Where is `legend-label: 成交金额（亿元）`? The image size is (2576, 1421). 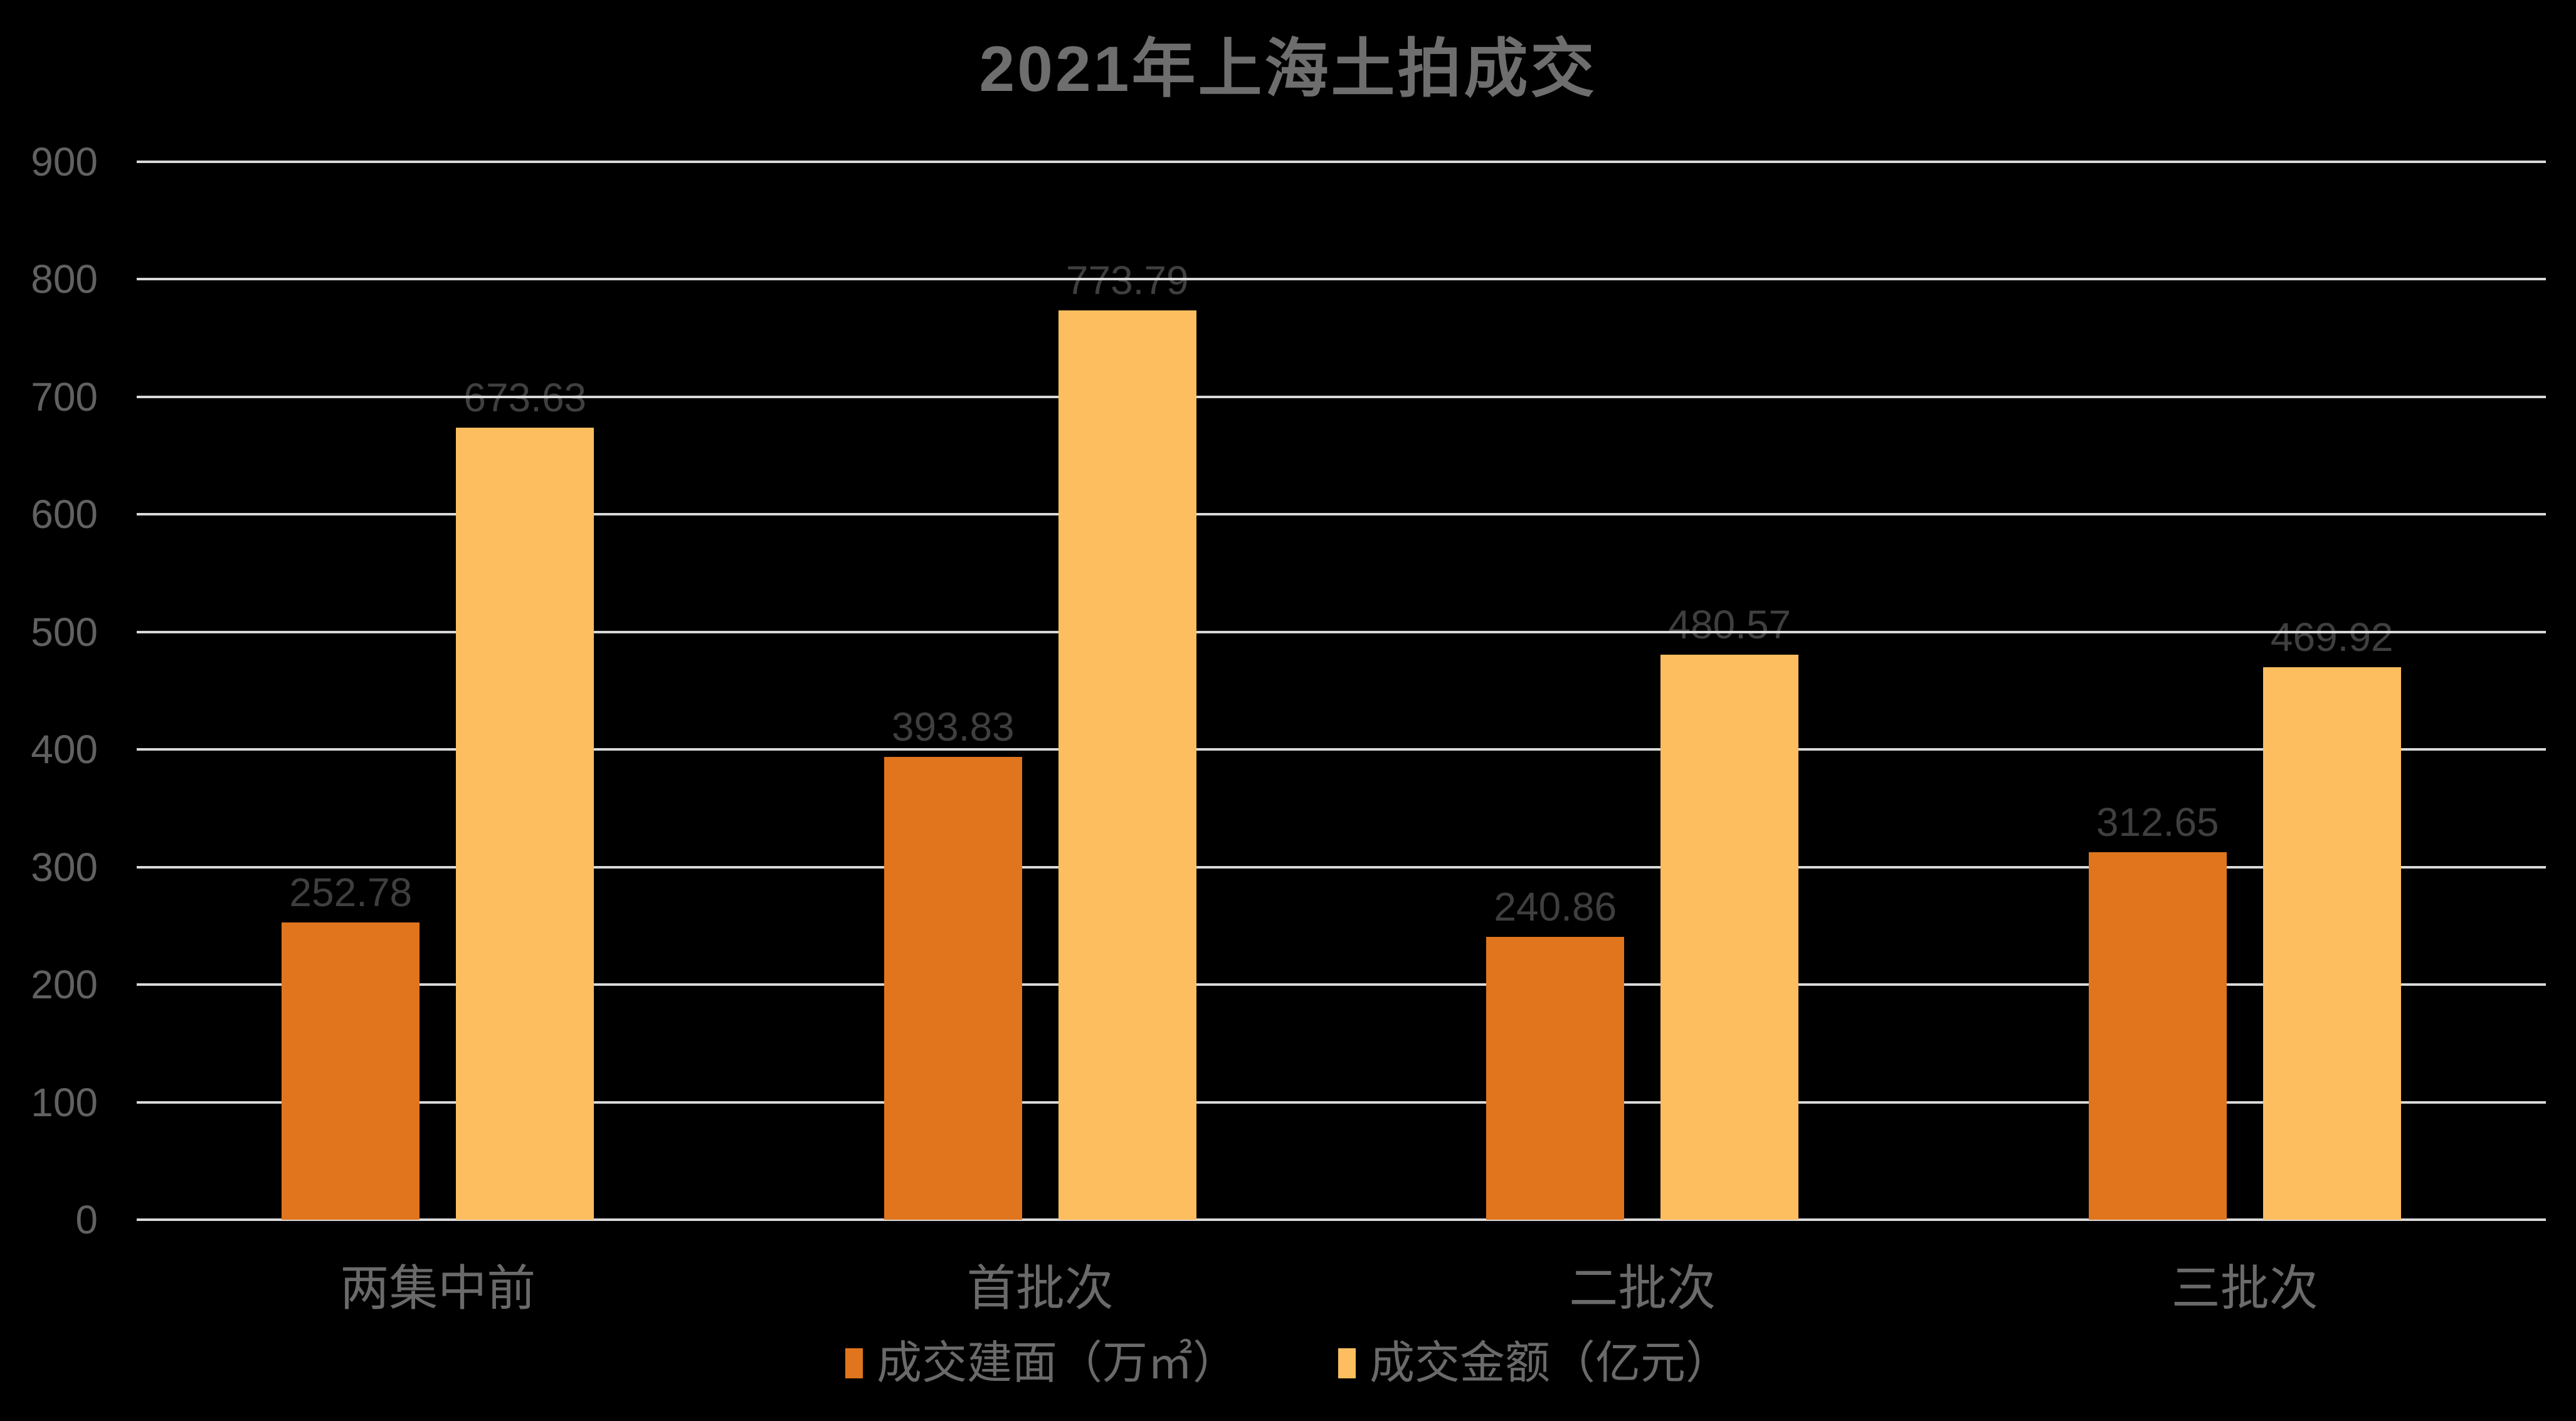
legend-label: 成交金额（亿元） is located at coordinates (1550, 1363).